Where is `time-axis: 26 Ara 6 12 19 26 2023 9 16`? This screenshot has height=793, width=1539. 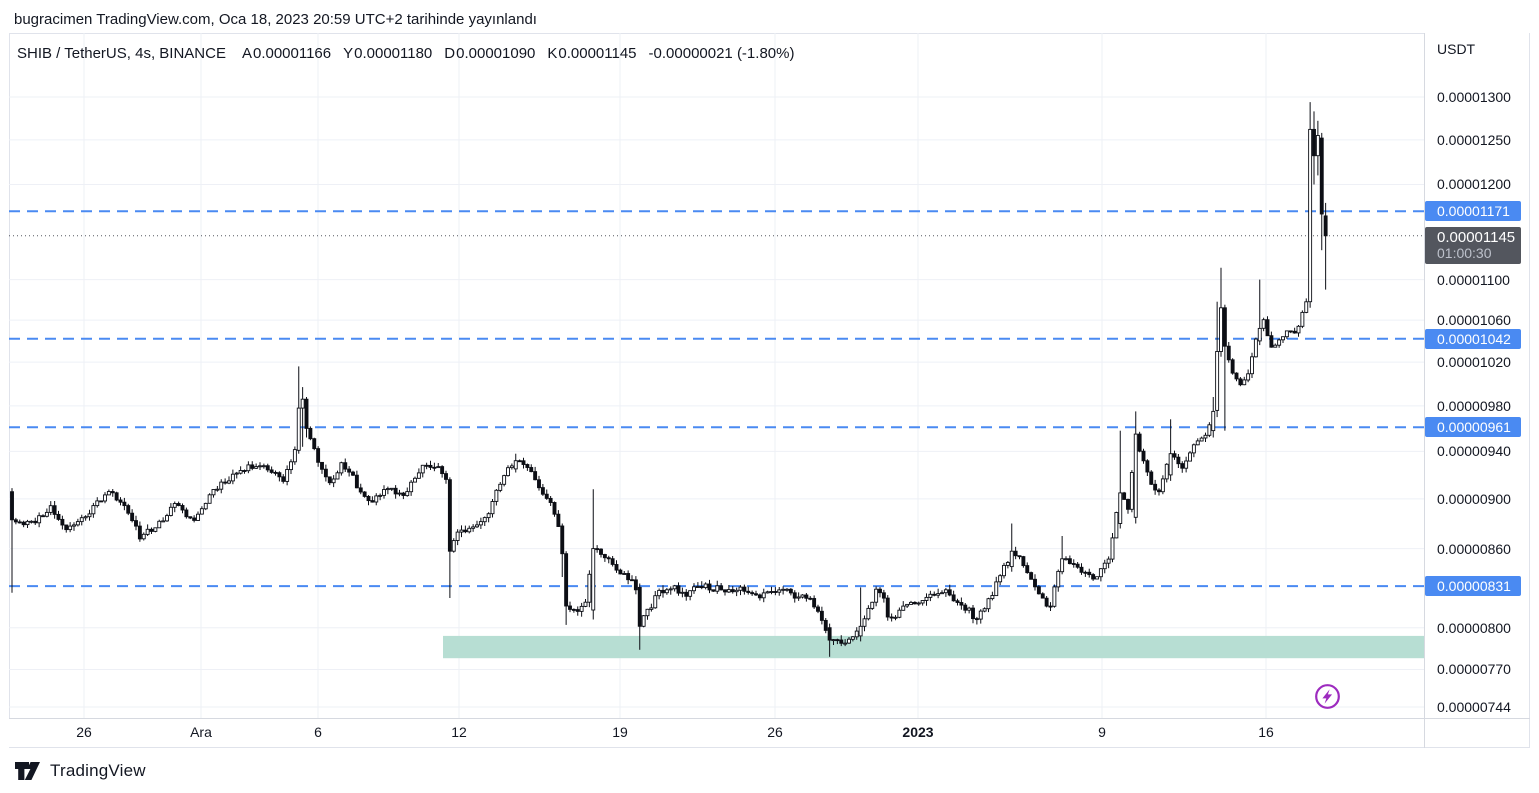 time-axis: 26 Ara 6 12 19 26 2023 9 16 is located at coordinates (717, 732).